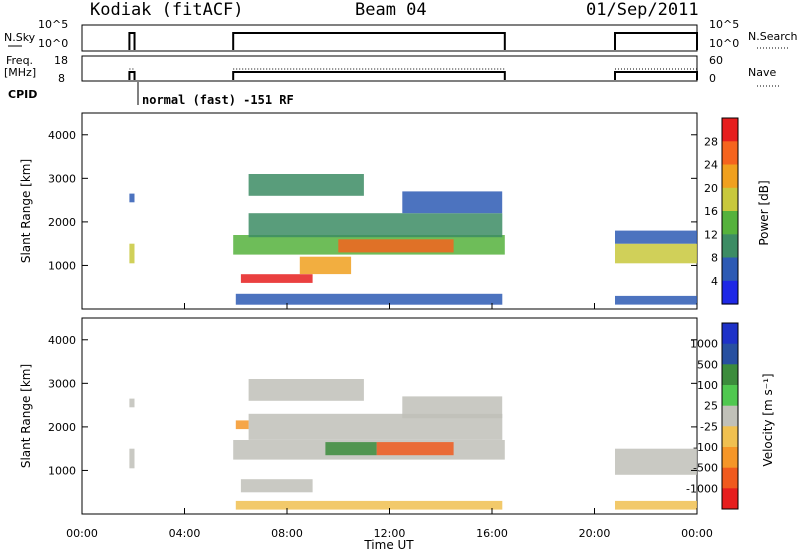  What do you see at coordinates (167, 10) in the screenshot?
I see `station-title: Kodiak (fitACF)` at bounding box center [167, 10].